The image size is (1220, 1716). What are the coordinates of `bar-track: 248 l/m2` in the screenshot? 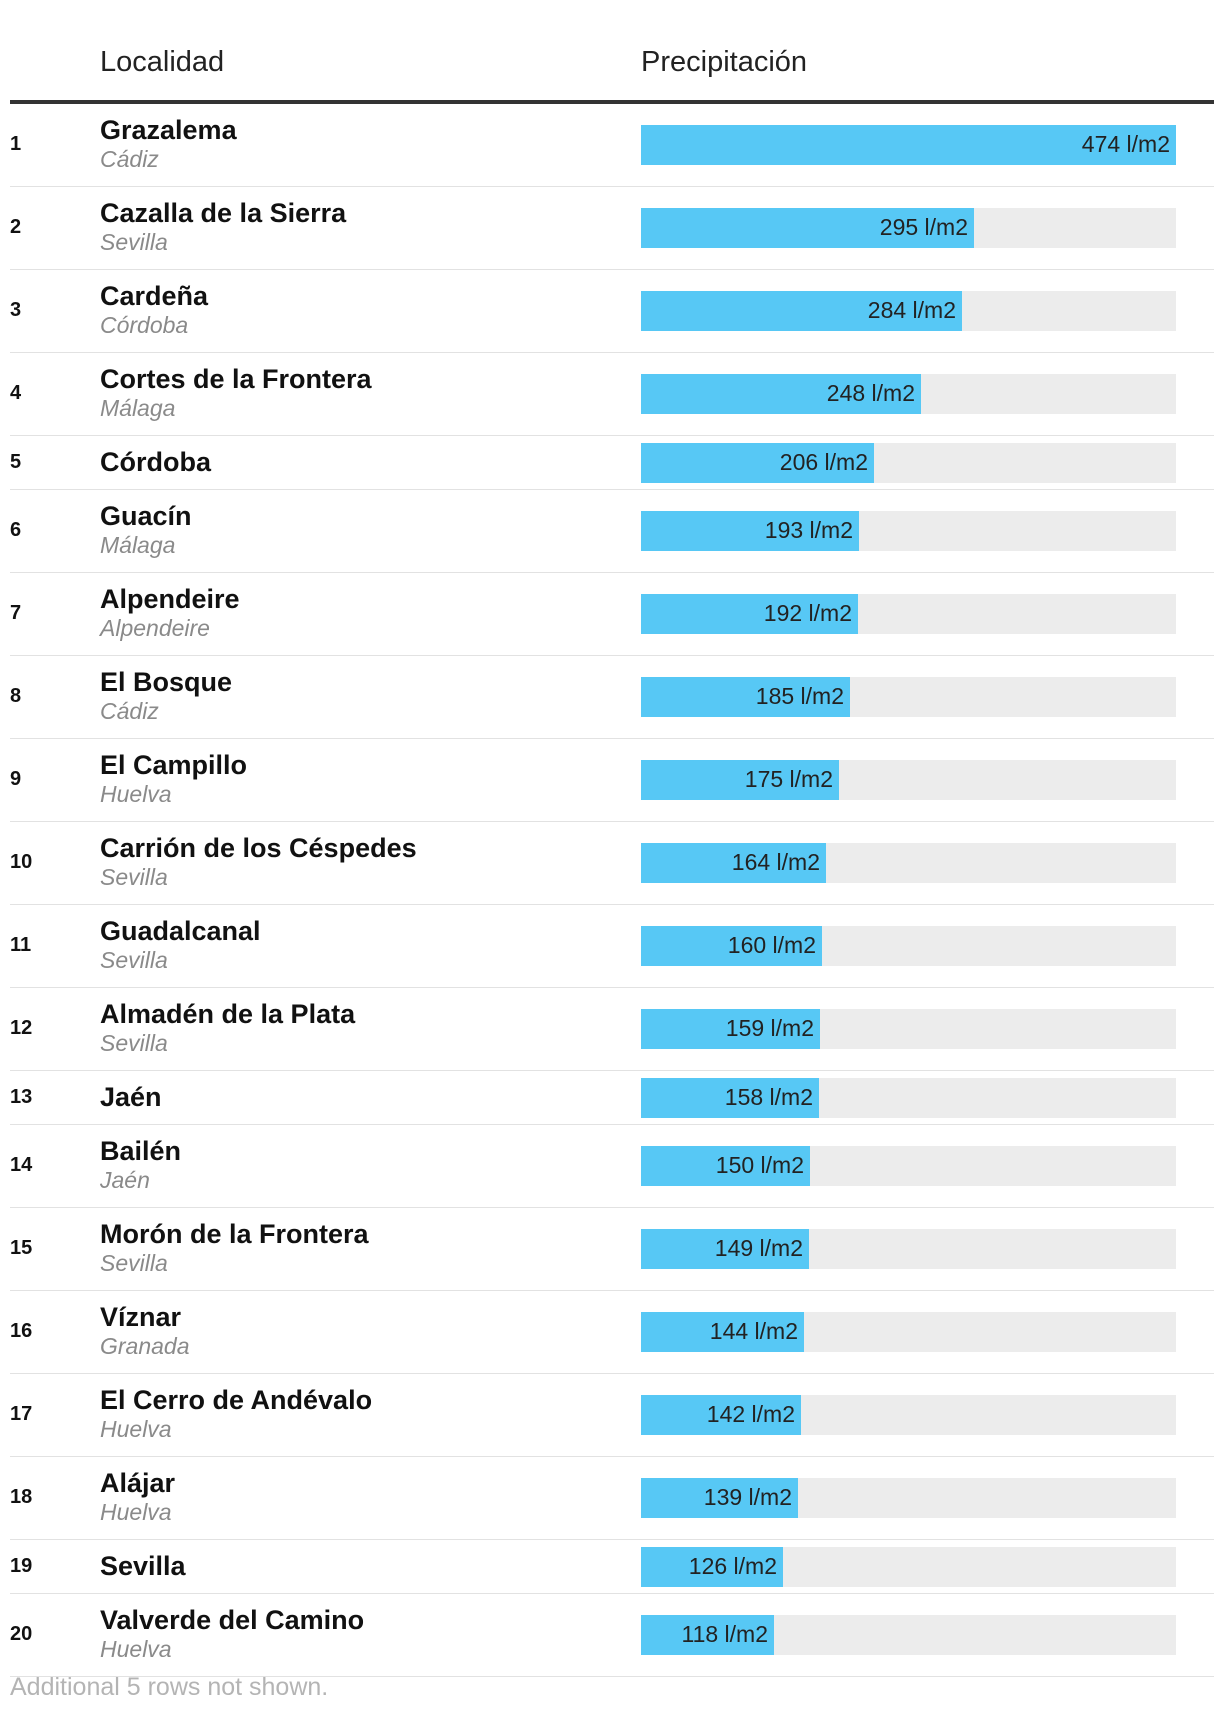 It's located at (908, 394).